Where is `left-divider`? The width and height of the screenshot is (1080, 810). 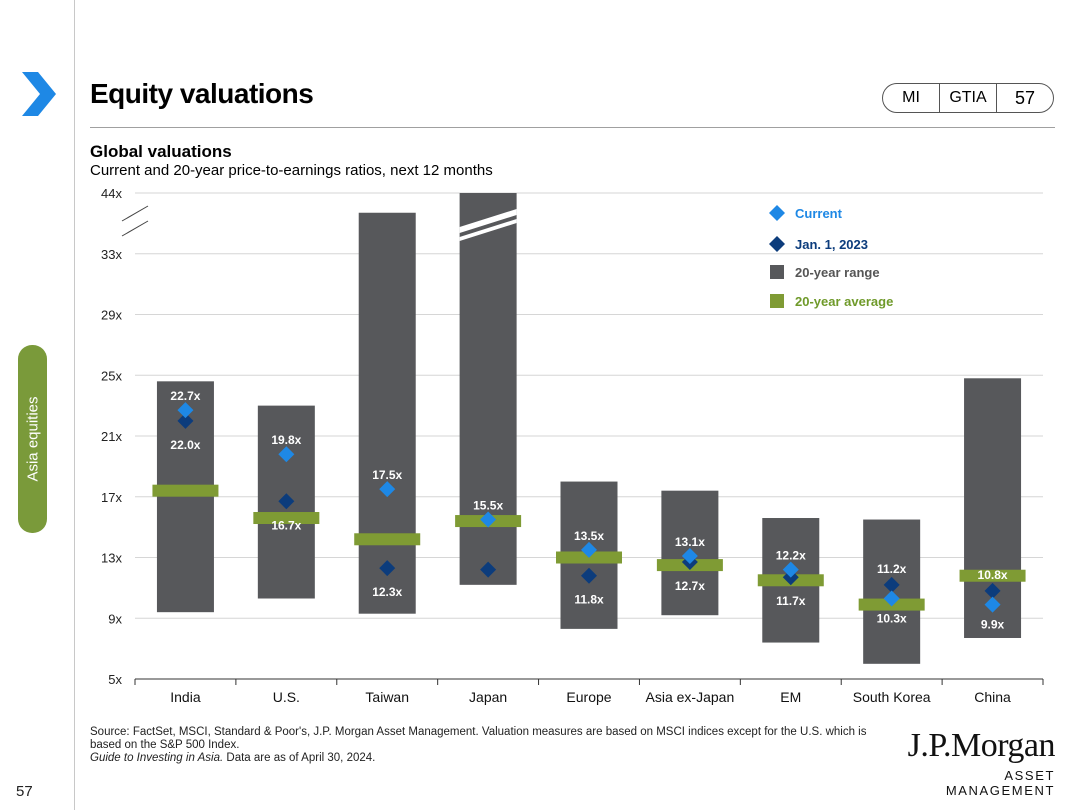 left-divider is located at coordinates (74, 405).